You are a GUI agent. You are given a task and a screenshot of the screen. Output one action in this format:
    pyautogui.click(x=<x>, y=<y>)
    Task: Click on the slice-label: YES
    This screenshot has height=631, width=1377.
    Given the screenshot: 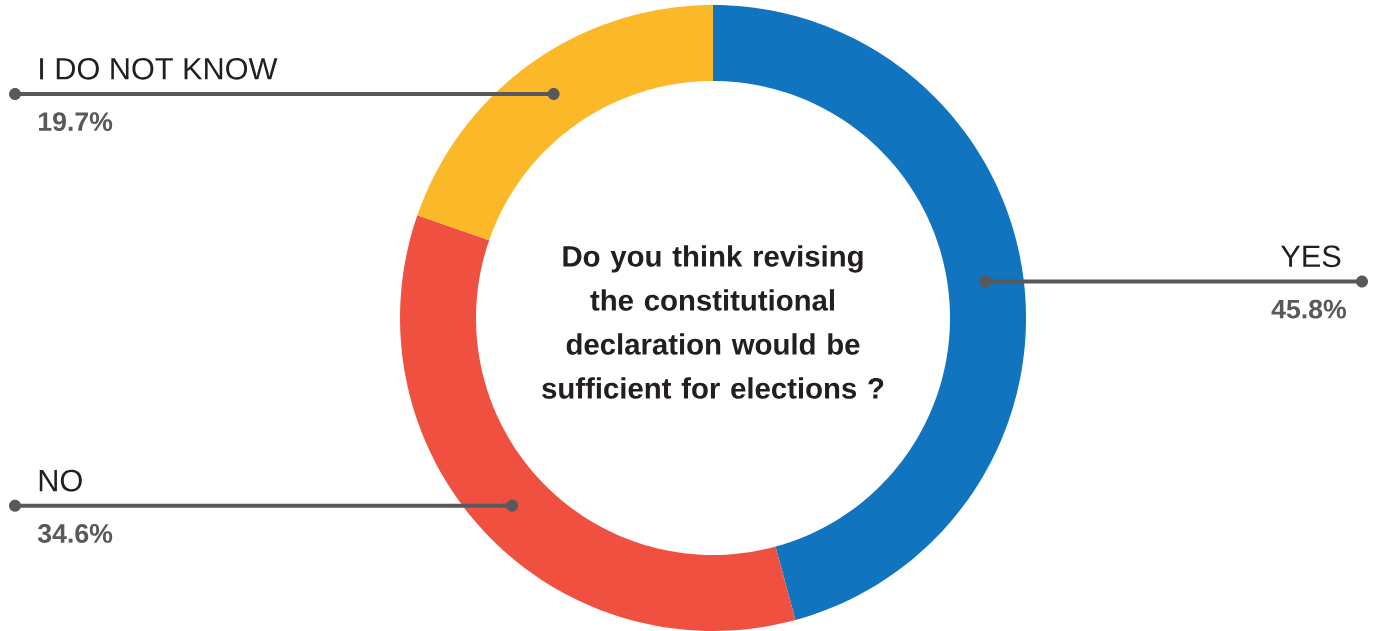 What is the action you would take?
    pyautogui.click(x=1311, y=256)
    